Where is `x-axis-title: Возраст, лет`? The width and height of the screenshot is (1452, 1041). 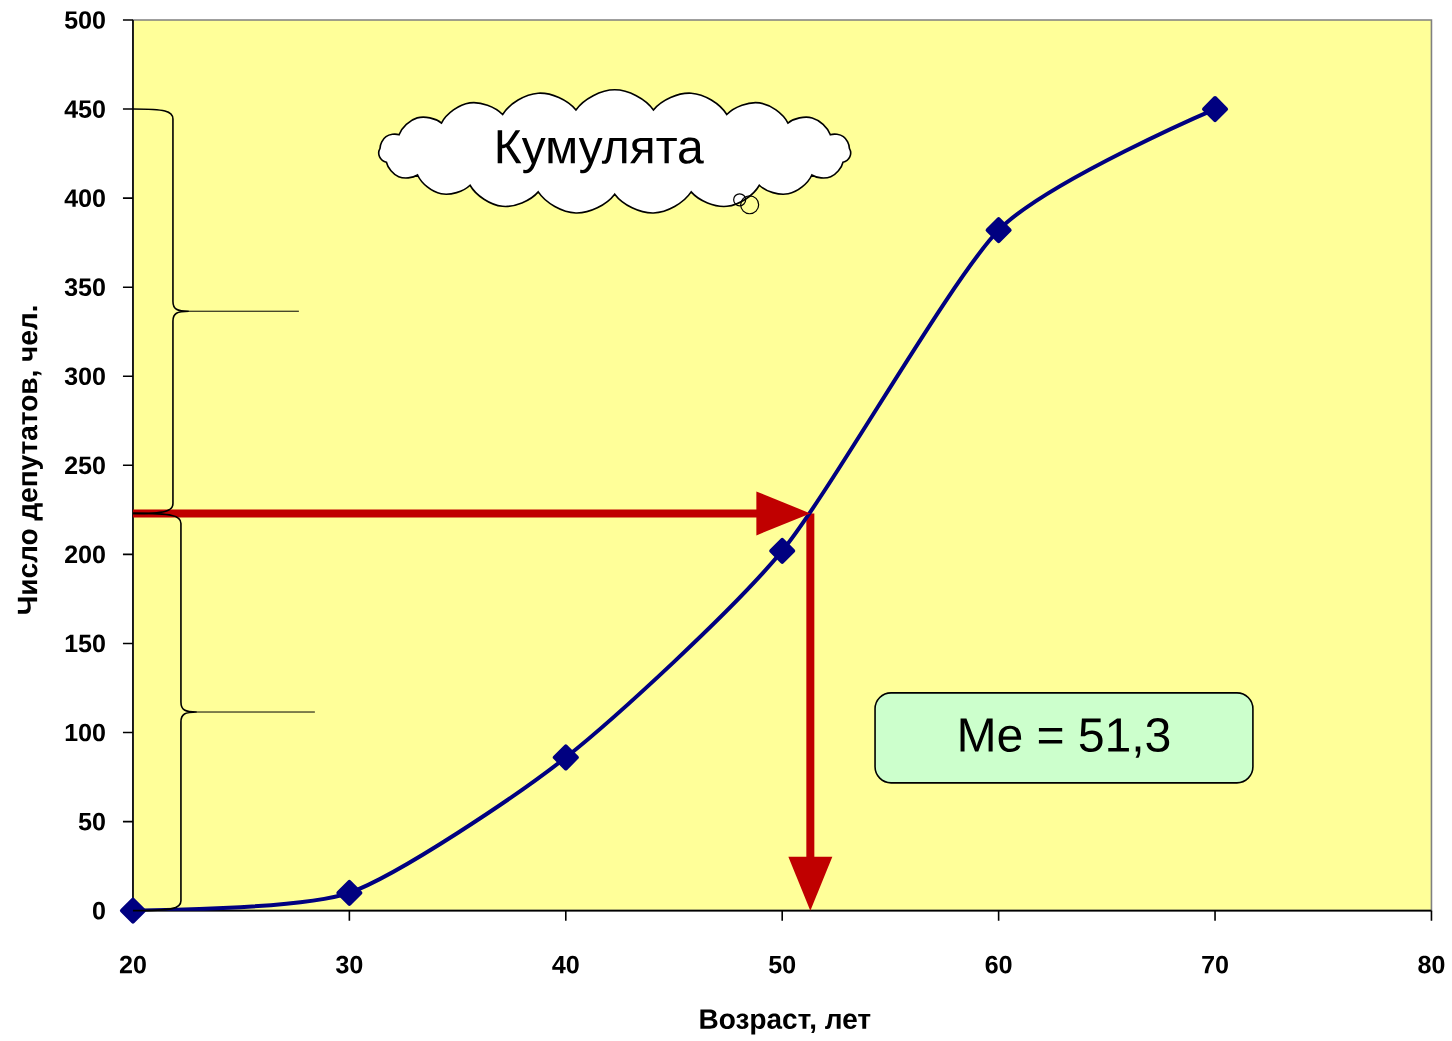 x-axis-title: Возраст, лет is located at coordinates (785, 1022).